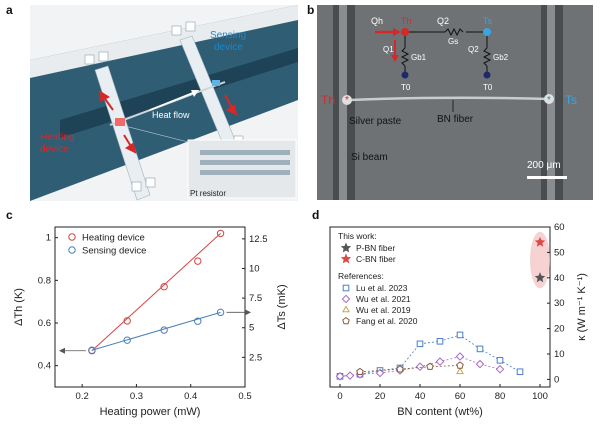  What do you see at coordinates (228, 47) in the screenshot?
I see `sensing-label-2: device` at bounding box center [228, 47].